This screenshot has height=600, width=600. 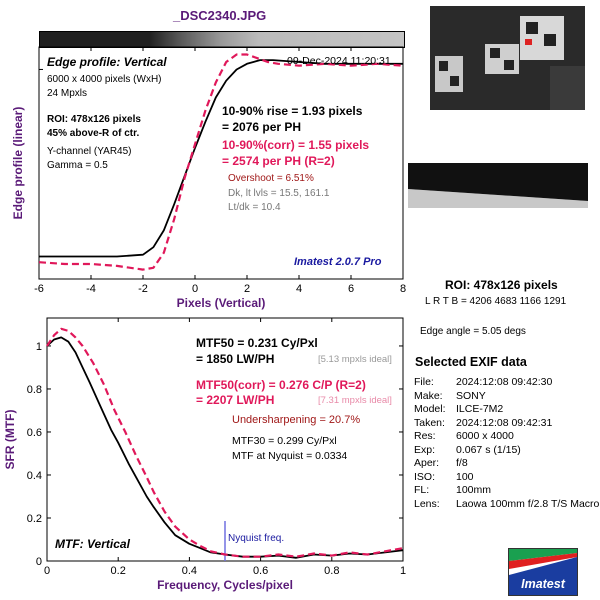 I want to click on exif-key: Res:, so click(x=425, y=436).